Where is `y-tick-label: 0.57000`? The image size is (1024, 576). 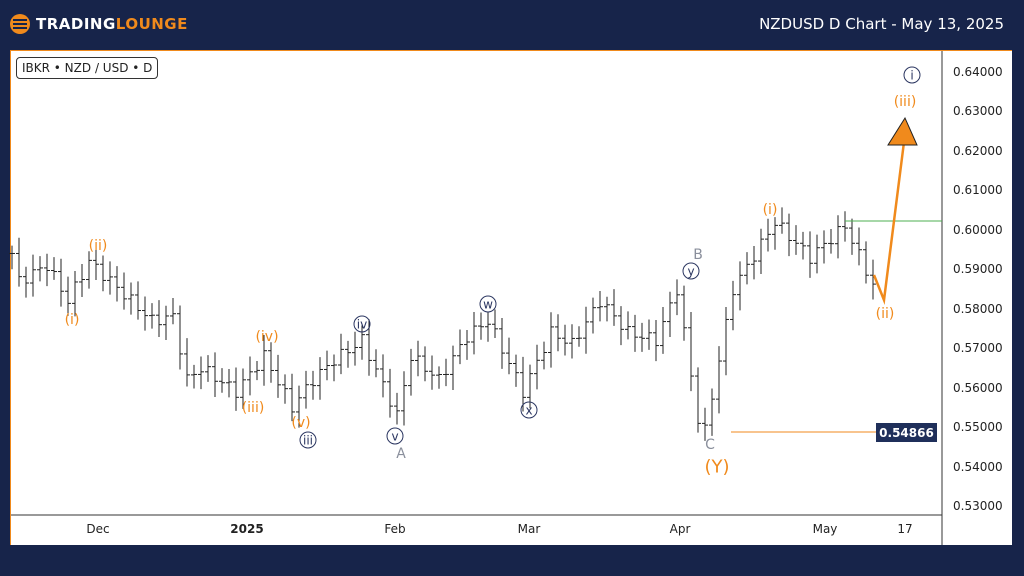
y-tick-label: 0.57000 is located at coordinates (978, 348).